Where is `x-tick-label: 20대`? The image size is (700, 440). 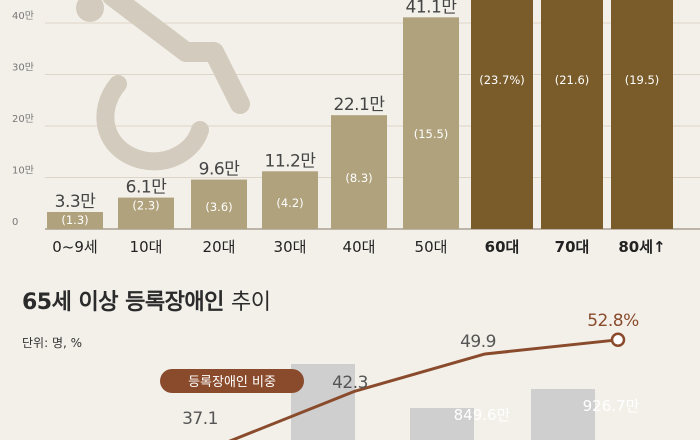
x-tick-label: 20대 is located at coordinates (219, 247).